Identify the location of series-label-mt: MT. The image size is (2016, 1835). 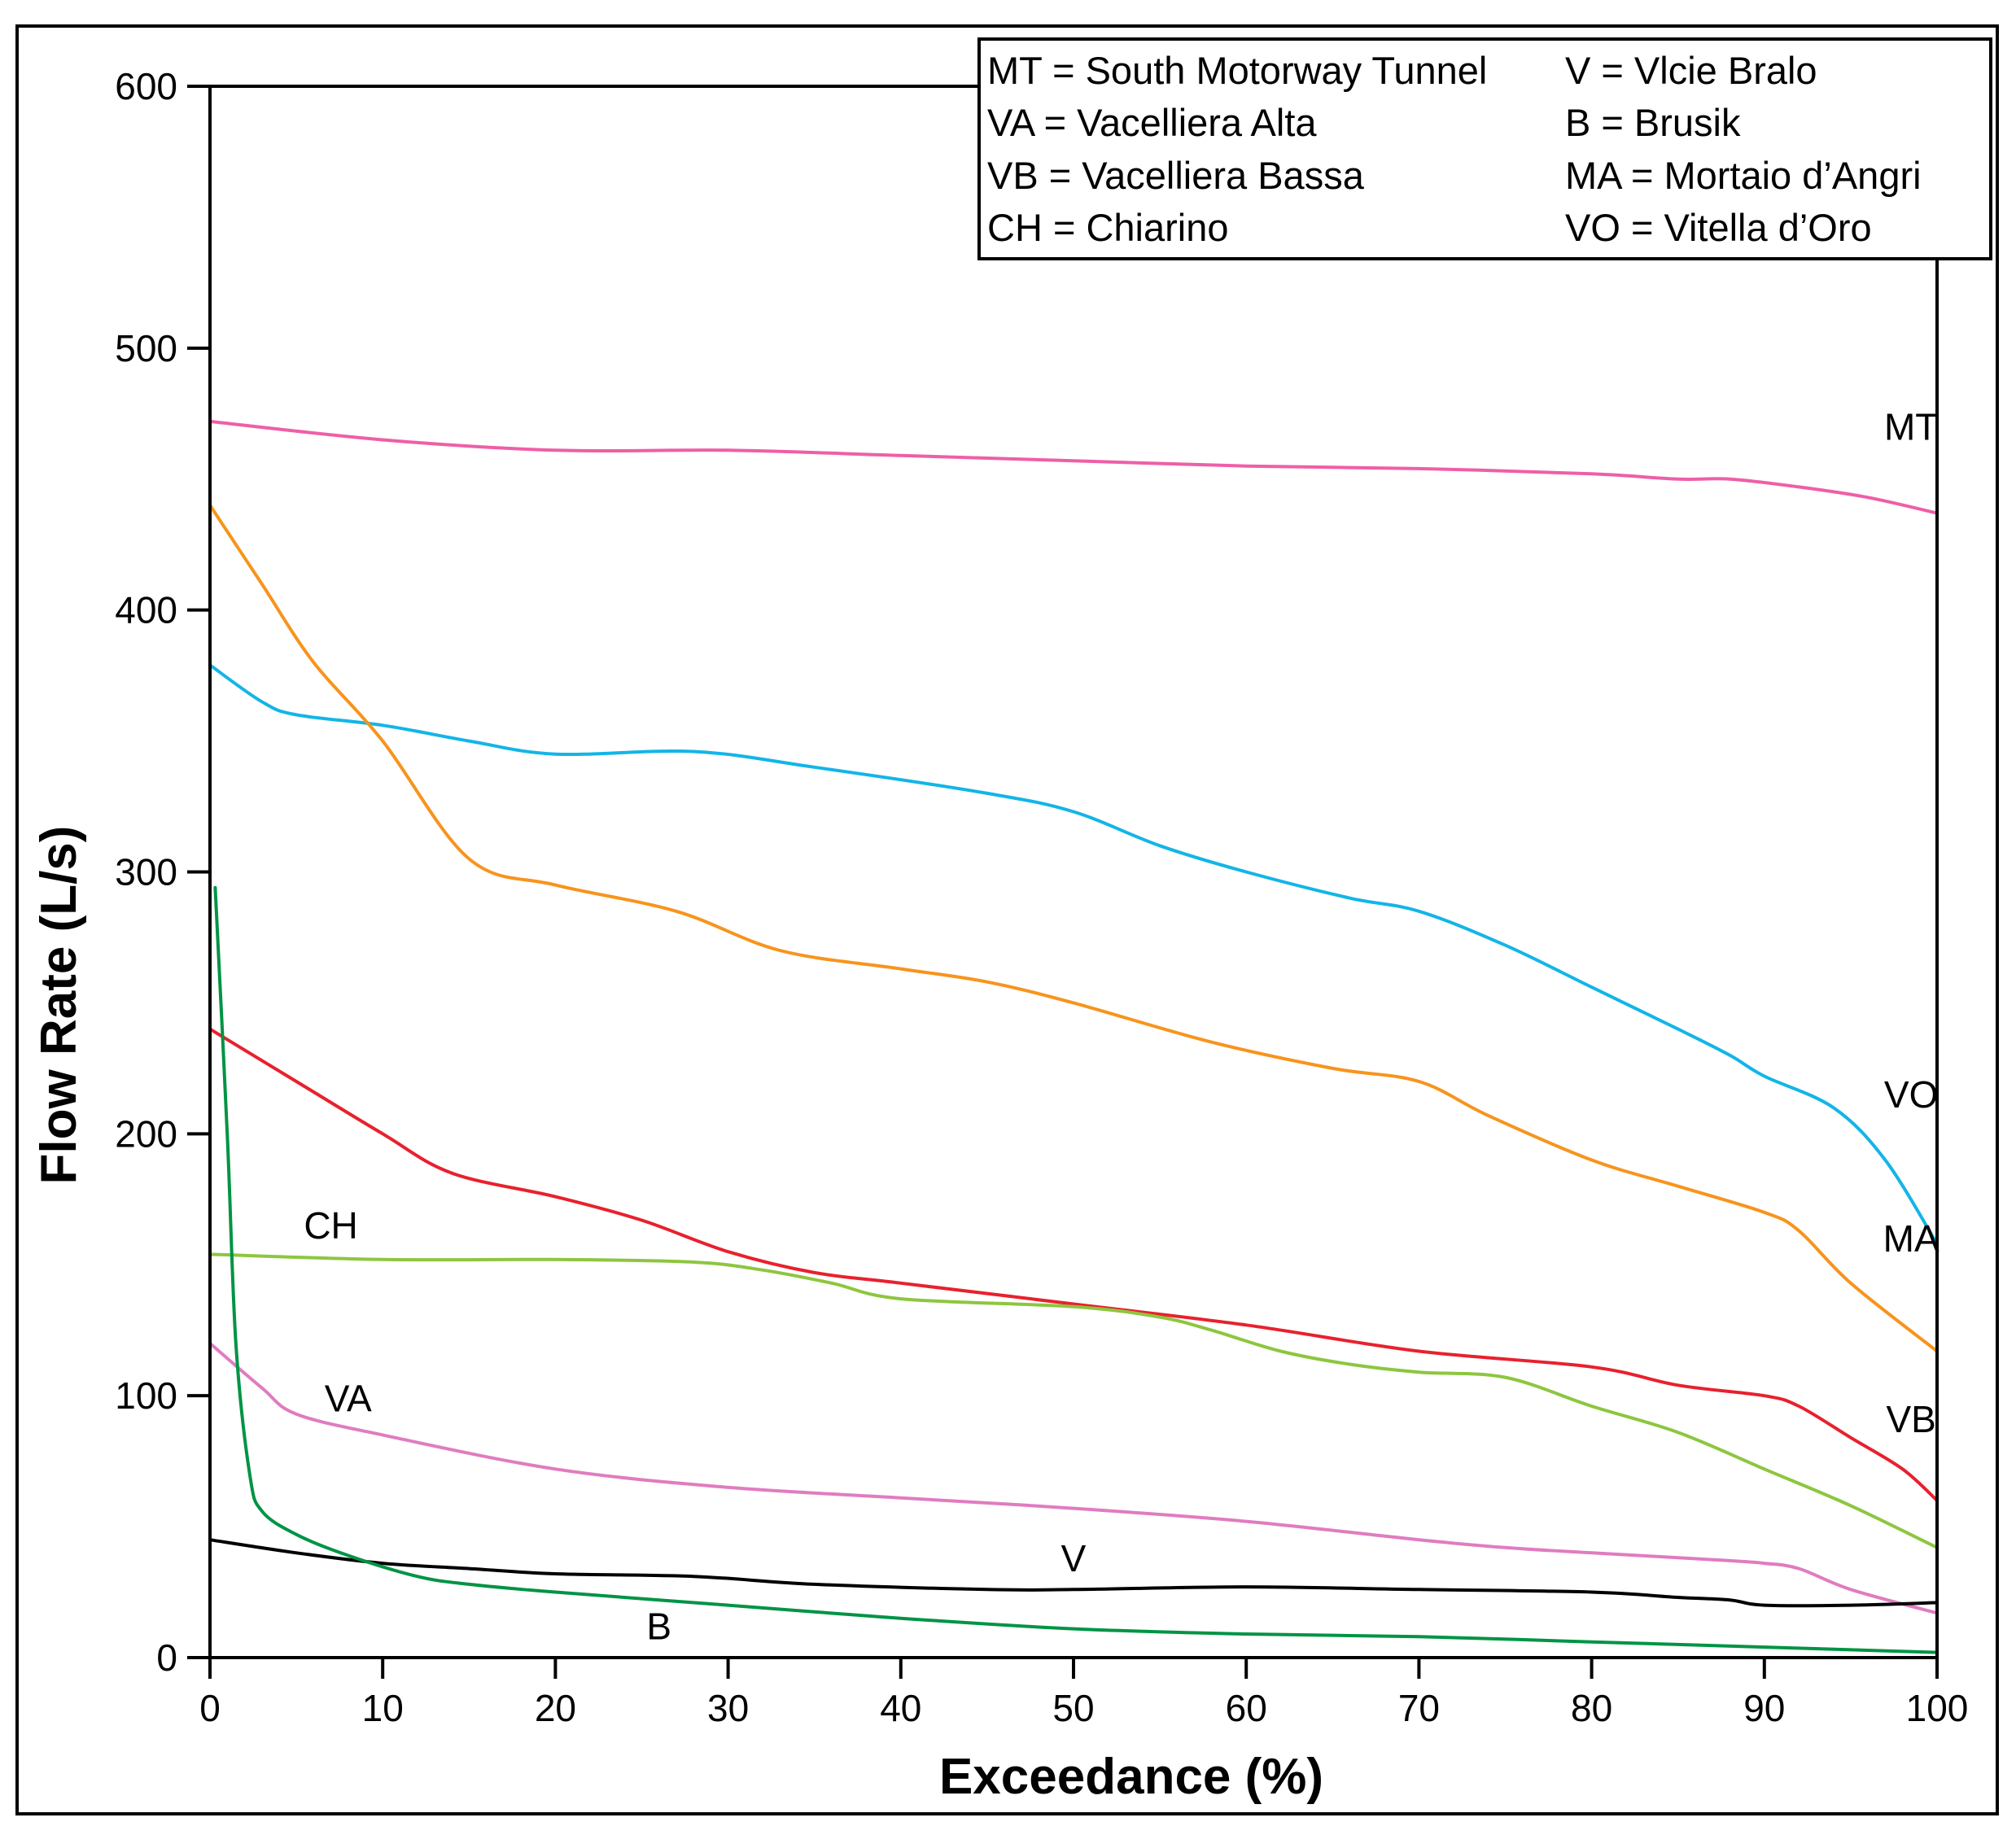
(1911, 426).